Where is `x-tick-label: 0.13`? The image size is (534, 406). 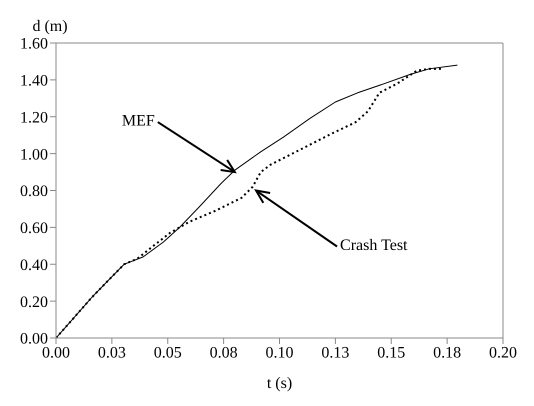 x-tick-label: 0.13 is located at coordinates (335, 353).